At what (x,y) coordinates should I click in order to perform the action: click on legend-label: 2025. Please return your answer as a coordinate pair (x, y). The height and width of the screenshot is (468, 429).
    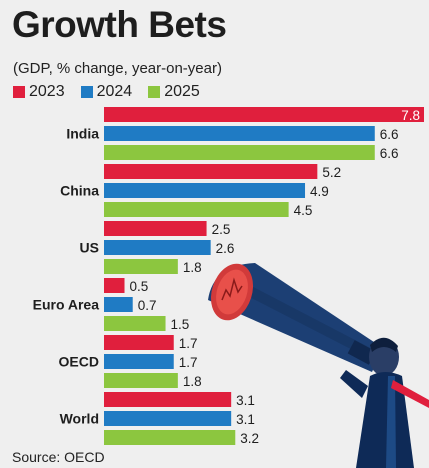
    Looking at the image, I should click on (182, 91).